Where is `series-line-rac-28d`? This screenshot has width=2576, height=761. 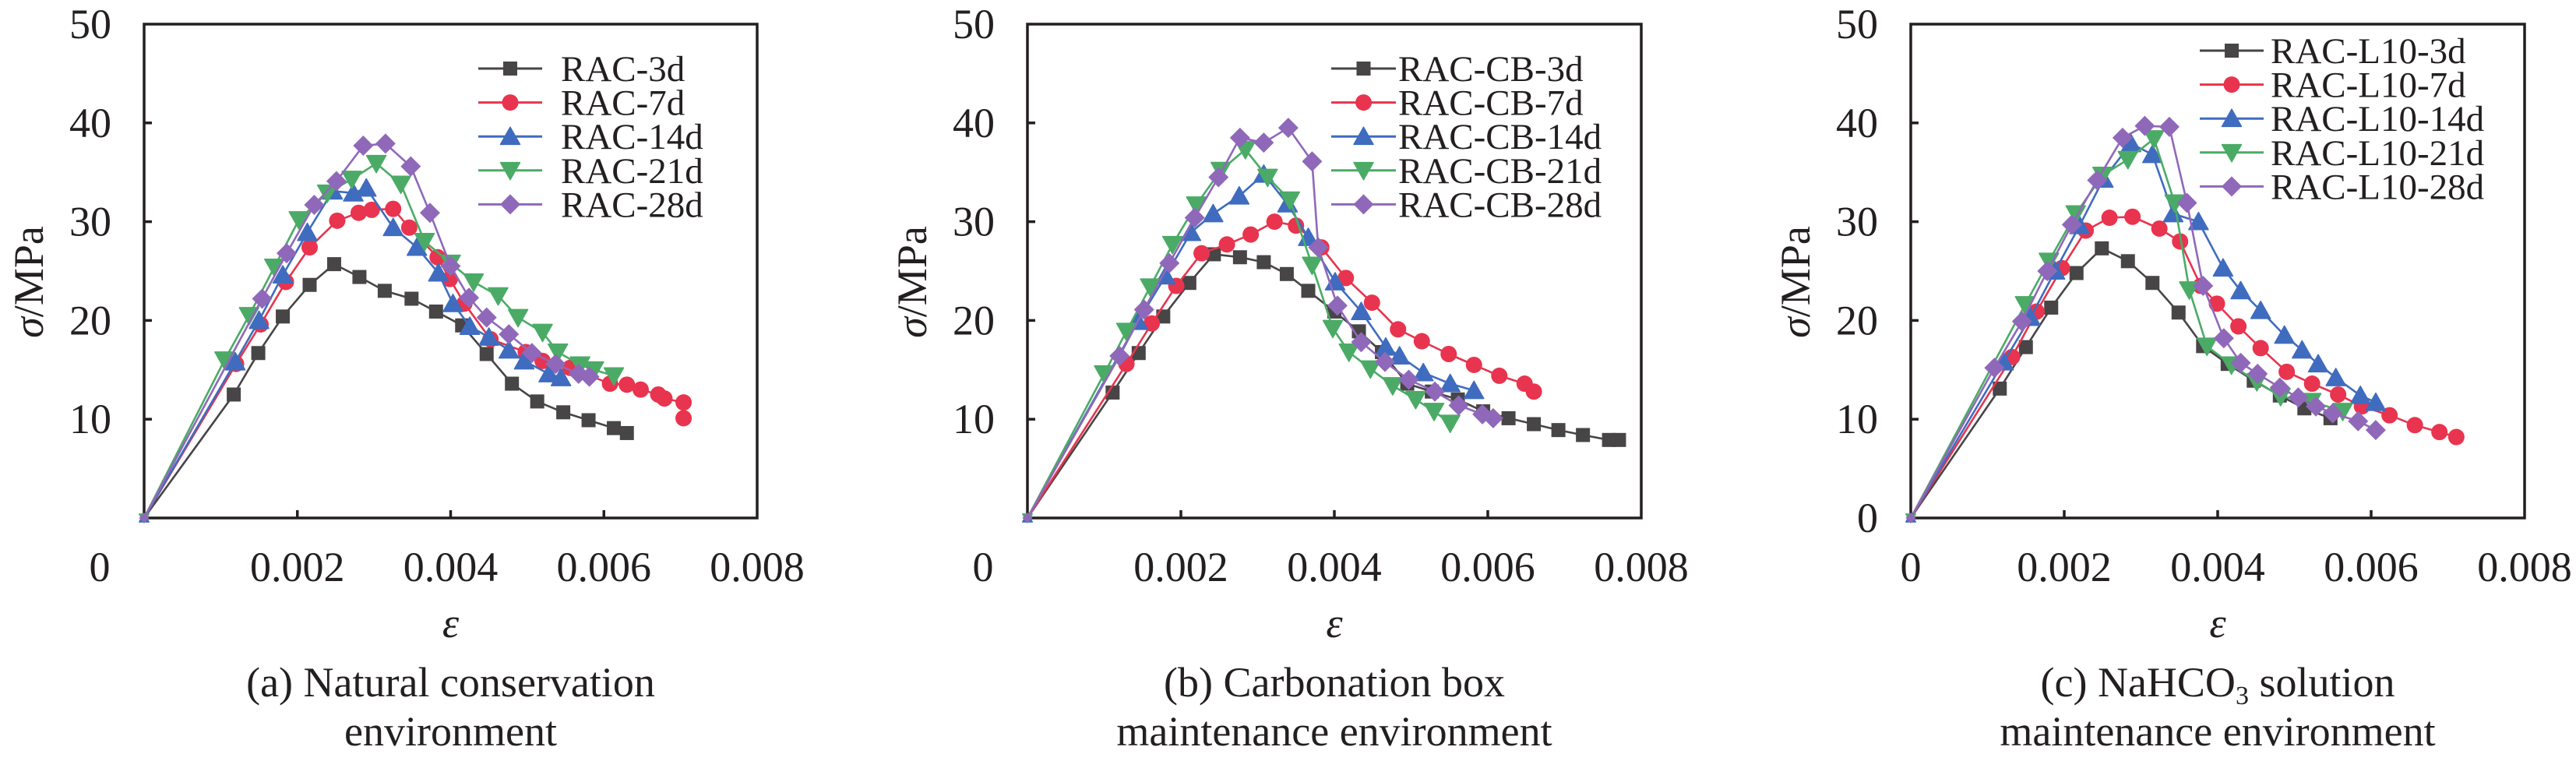 series-line-rac-28d is located at coordinates (366, 331).